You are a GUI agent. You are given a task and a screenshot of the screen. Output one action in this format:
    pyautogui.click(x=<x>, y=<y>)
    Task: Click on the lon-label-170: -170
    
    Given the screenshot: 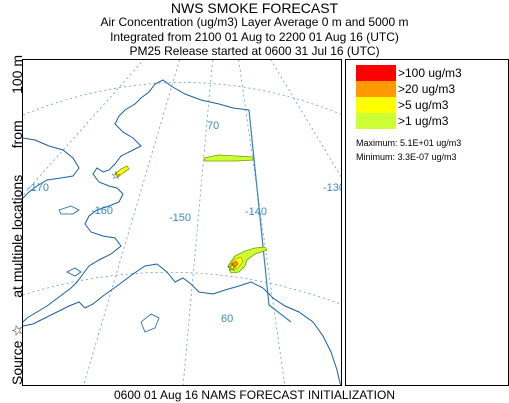 What is the action you would take?
    pyautogui.click(x=38, y=188)
    